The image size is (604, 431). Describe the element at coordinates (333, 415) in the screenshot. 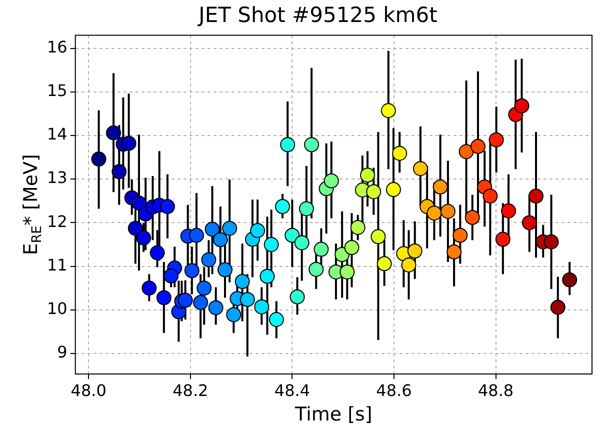

I see `x-axis-title: Time [s]` at that location.